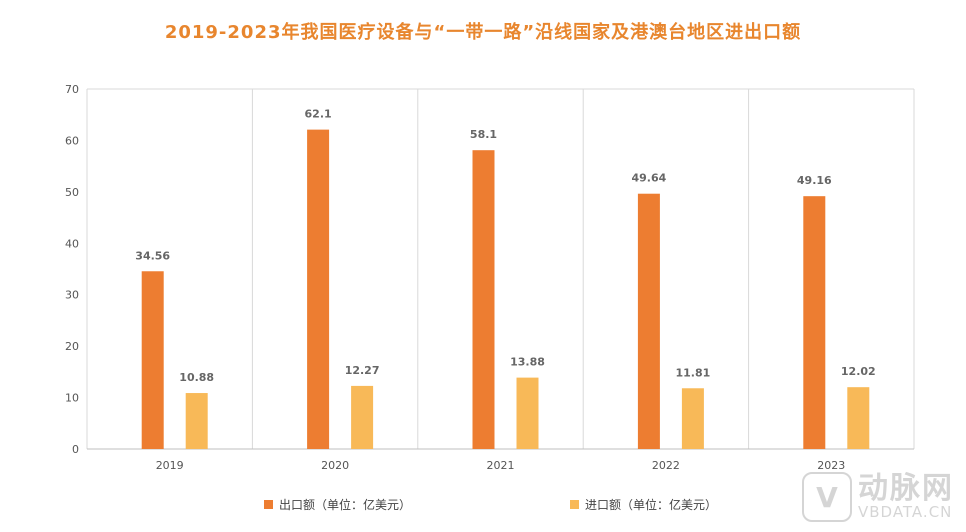 Image resolution: width=966 pixels, height=532 pixels. I want to click on y-tick-label: 20, so click(72, 346).